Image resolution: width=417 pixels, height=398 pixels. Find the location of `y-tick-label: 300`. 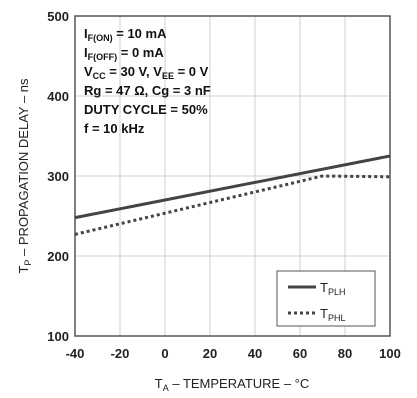

y-tick-label: 300 is located at coordinates (58, 176).